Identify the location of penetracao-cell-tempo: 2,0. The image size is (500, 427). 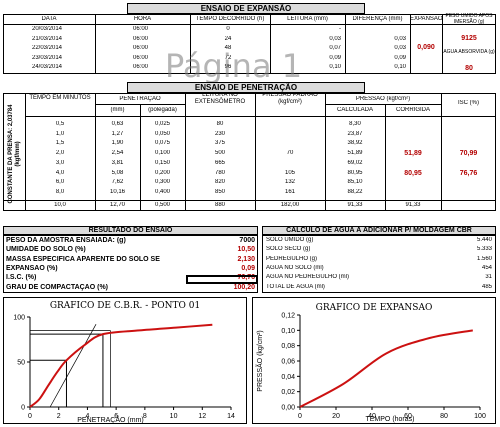
(60, 153).